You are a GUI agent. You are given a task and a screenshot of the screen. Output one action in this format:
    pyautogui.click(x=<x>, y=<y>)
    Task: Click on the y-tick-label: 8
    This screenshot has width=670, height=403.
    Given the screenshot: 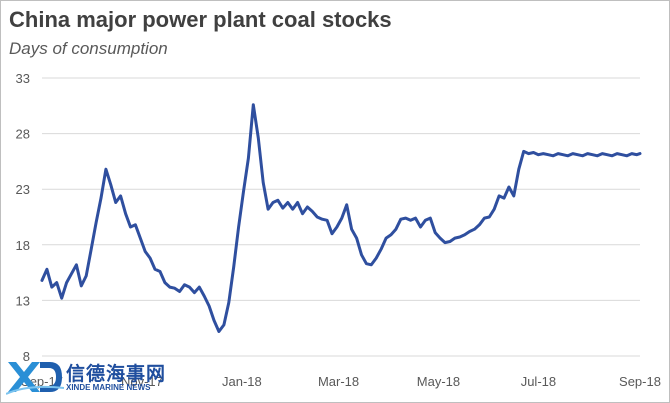 What is the action you would take?
    pyautogui.click(x=26, y=356)
    